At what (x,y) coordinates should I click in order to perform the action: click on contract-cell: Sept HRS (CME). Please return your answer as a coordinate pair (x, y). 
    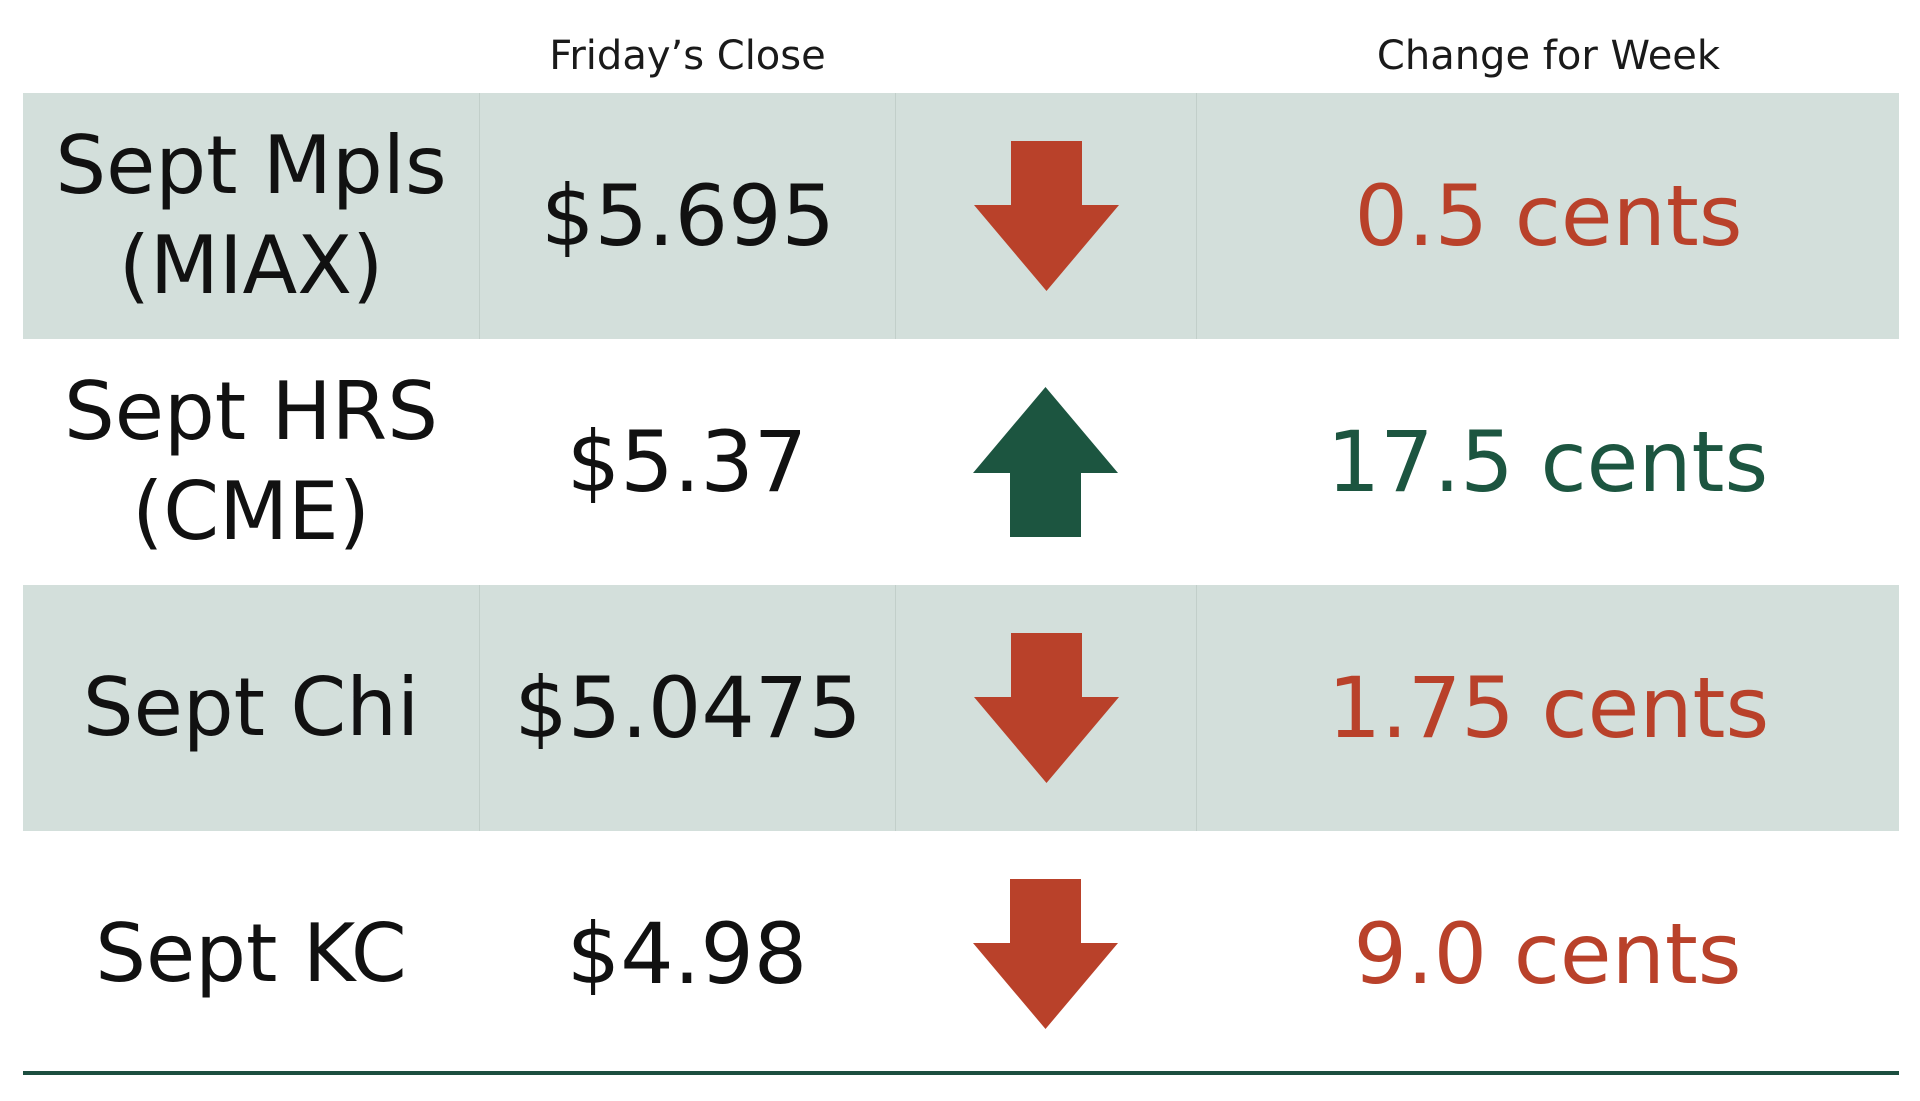
    Looking at the image, I should click on (251, 462).